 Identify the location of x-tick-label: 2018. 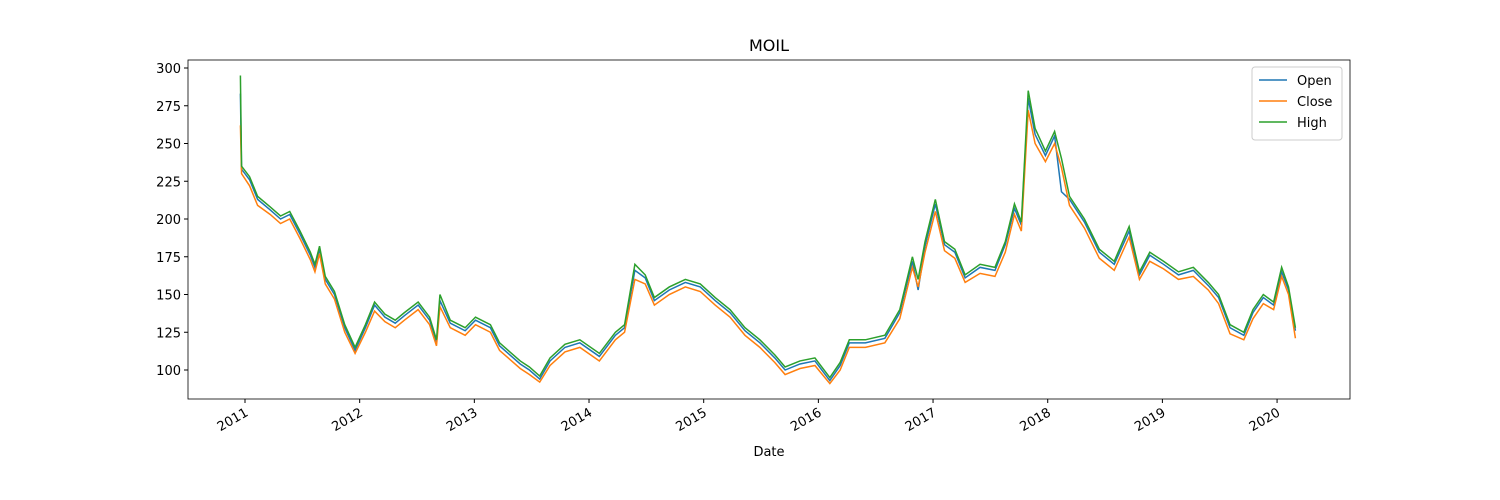
(1036, 420).